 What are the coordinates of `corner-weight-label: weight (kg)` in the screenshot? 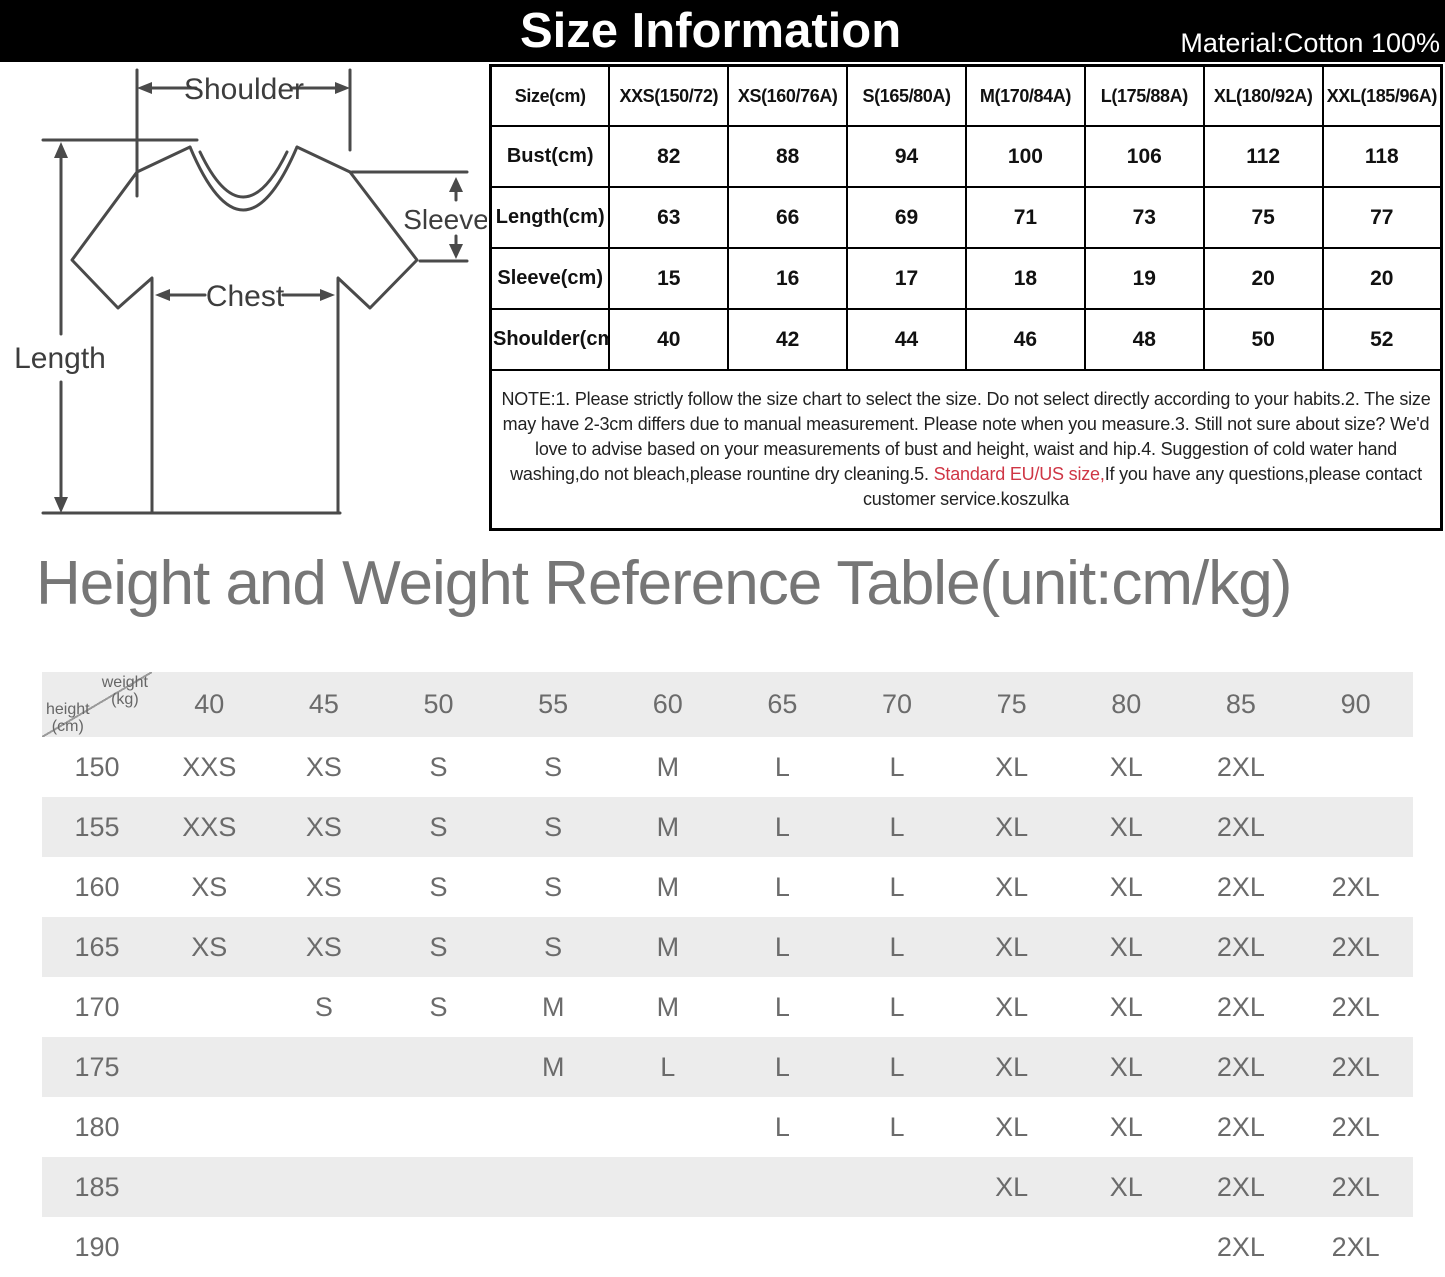 It's located at (124, 691).